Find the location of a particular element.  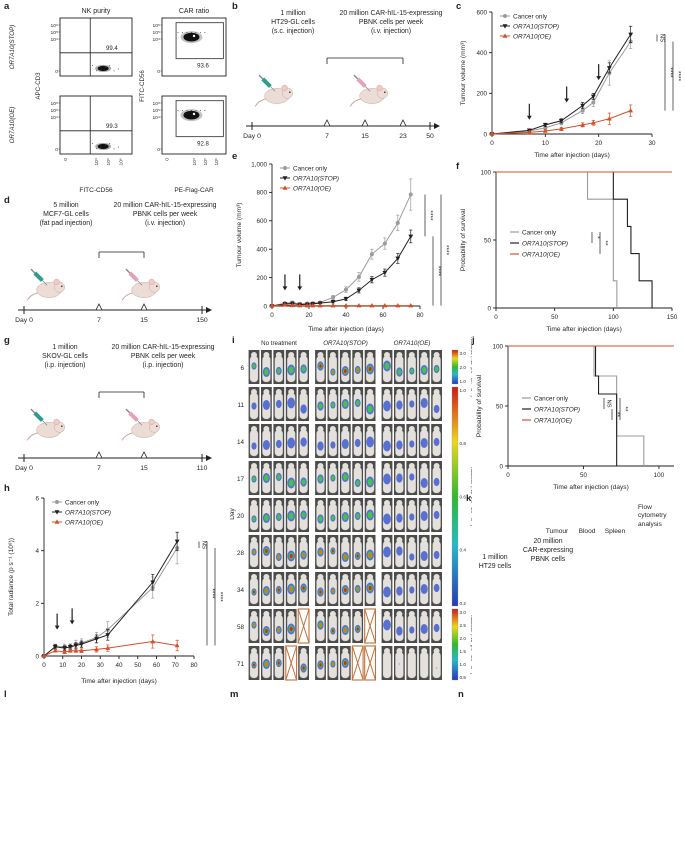

y-axis-title: Tumour volume (mm³) is located at coordinates (239, 235).